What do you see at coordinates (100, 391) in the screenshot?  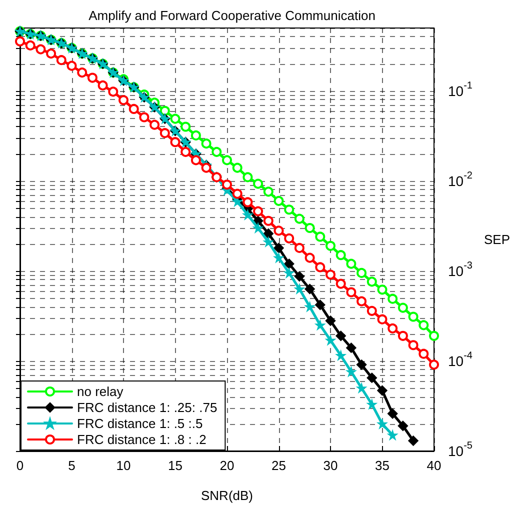 I see `legend-label: no relay` at bounding box center [100, 391].